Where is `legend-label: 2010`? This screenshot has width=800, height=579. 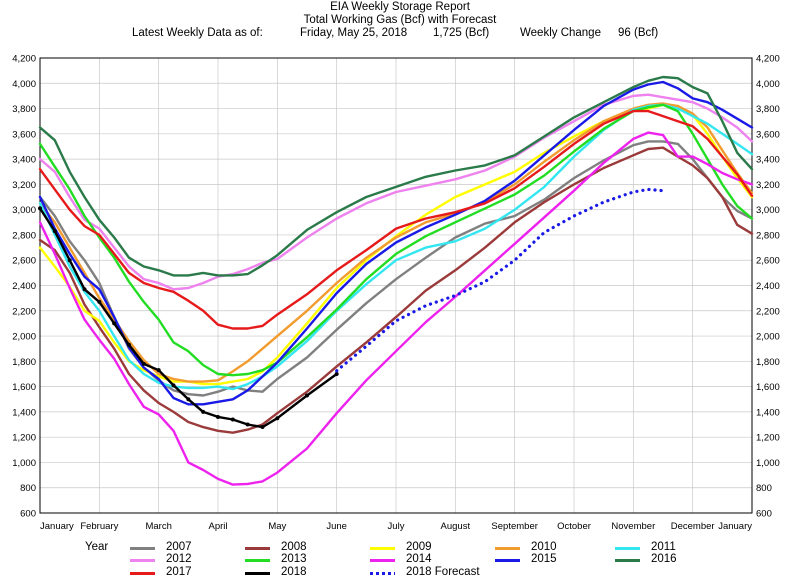
legend-label: 2010 is located at coordinates (544, 547).